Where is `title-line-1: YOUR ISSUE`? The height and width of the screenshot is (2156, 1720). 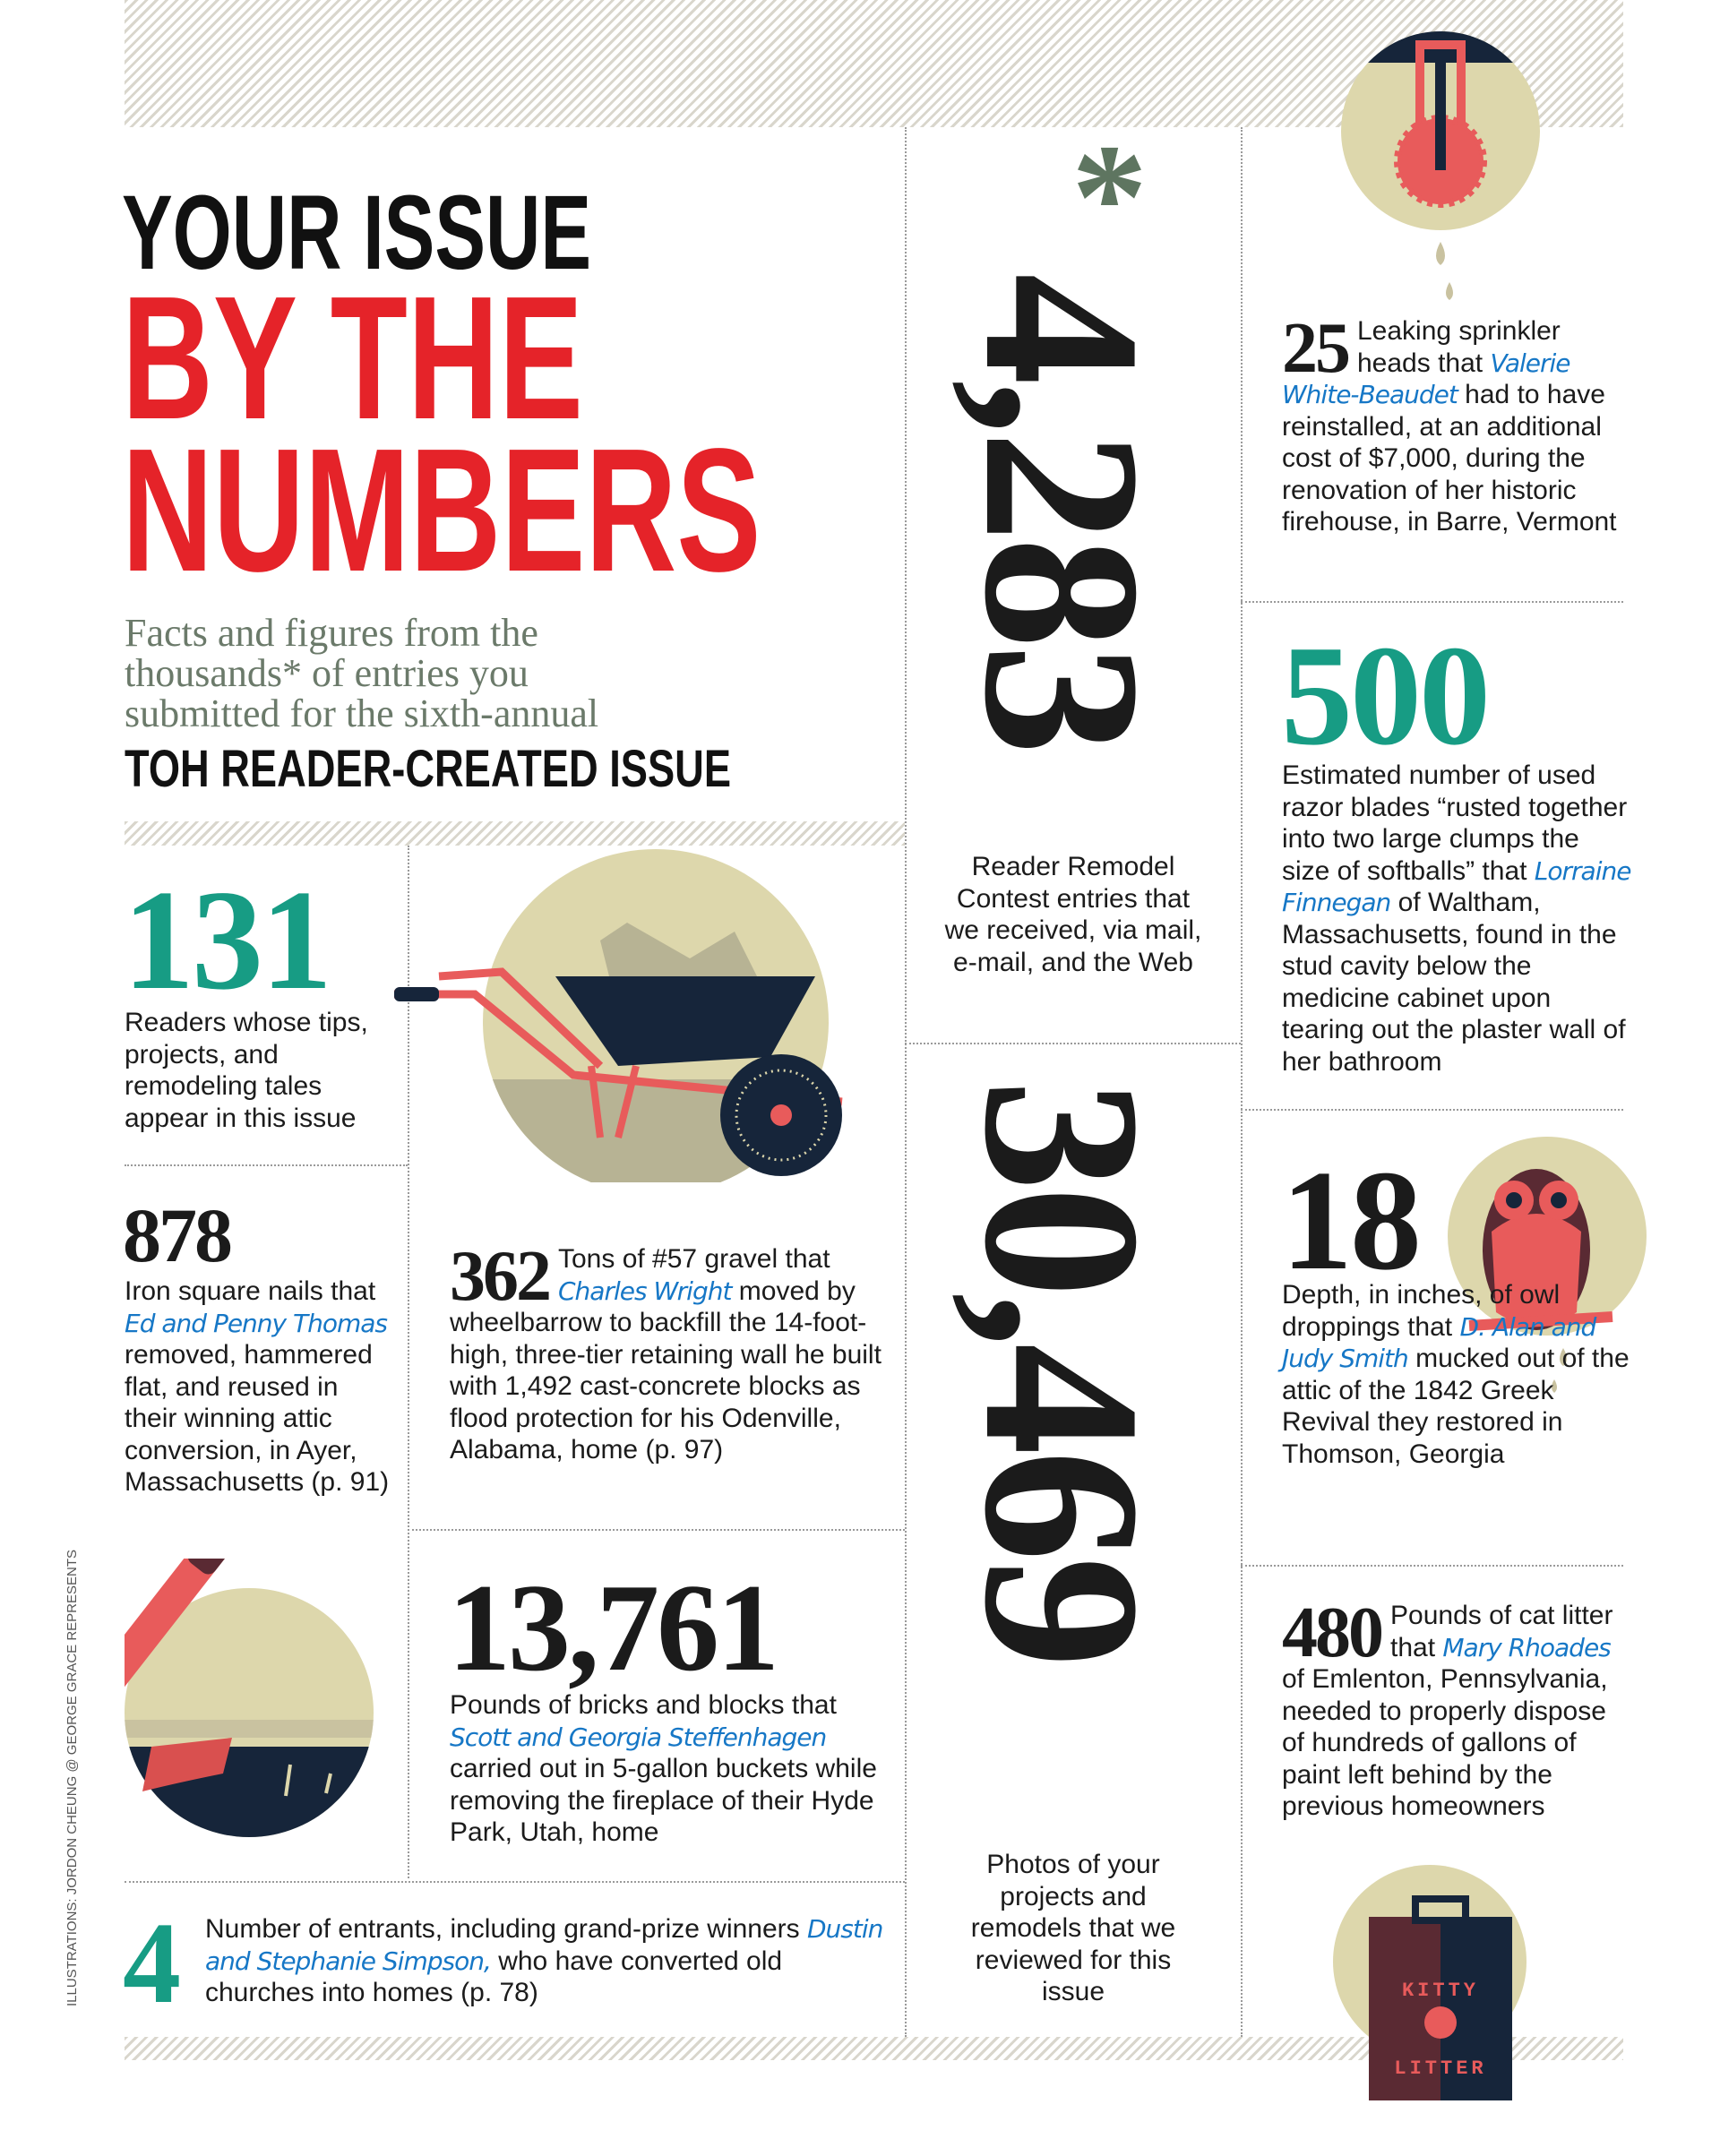
title-line-1: YOUR ISSUE is located at coordinates (357, 233).